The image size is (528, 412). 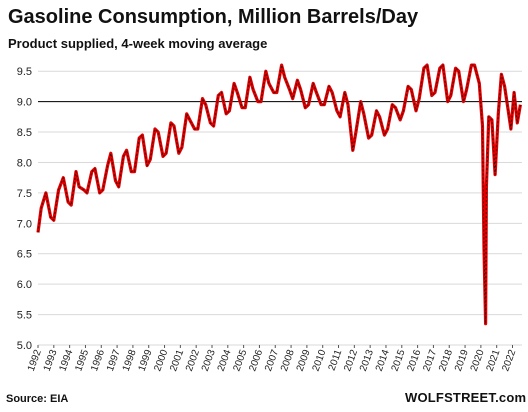 I want to click on y-tick-label: 5.5, so click(x=24, y=316).